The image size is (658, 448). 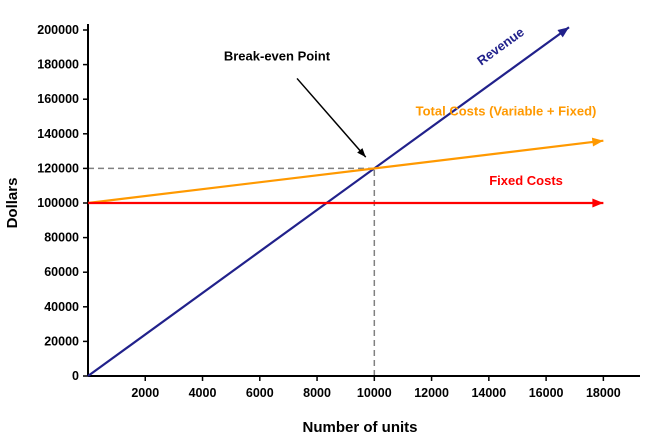 What do you see at coordinates (61, 307) in the screenshot?
I see `y-tick-label: 40000` at bounding box center [61, 307].